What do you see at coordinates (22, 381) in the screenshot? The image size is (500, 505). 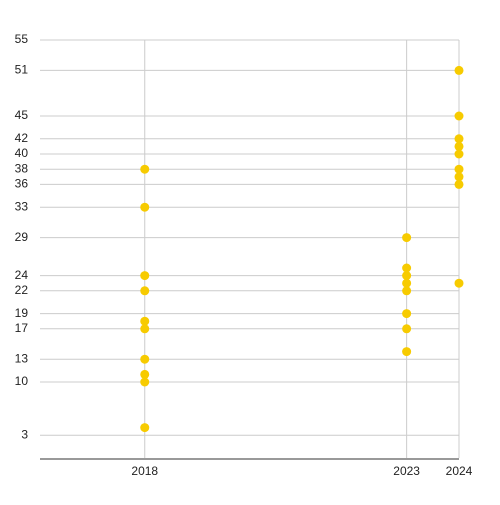 I see `y-tick-label: 10` at bounding box center [22, 381].